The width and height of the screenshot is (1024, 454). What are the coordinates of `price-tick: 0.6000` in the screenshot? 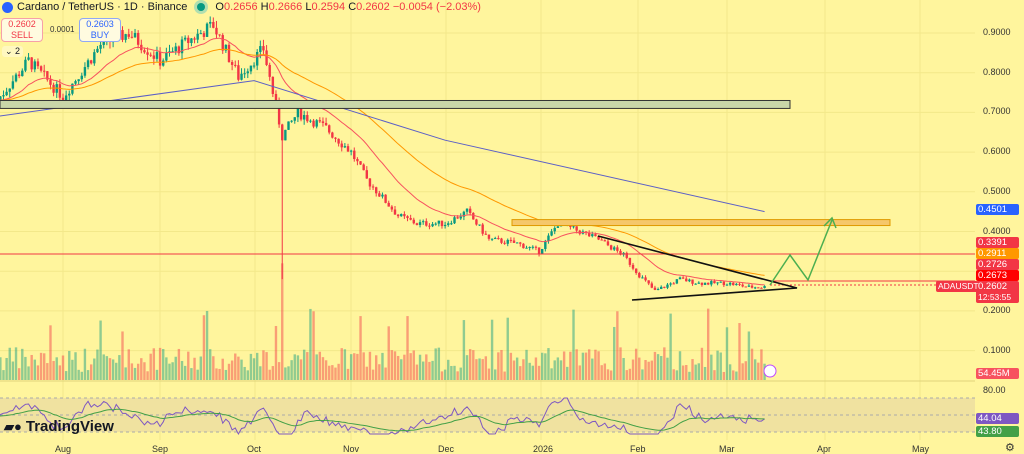 It's located at (997, 151).